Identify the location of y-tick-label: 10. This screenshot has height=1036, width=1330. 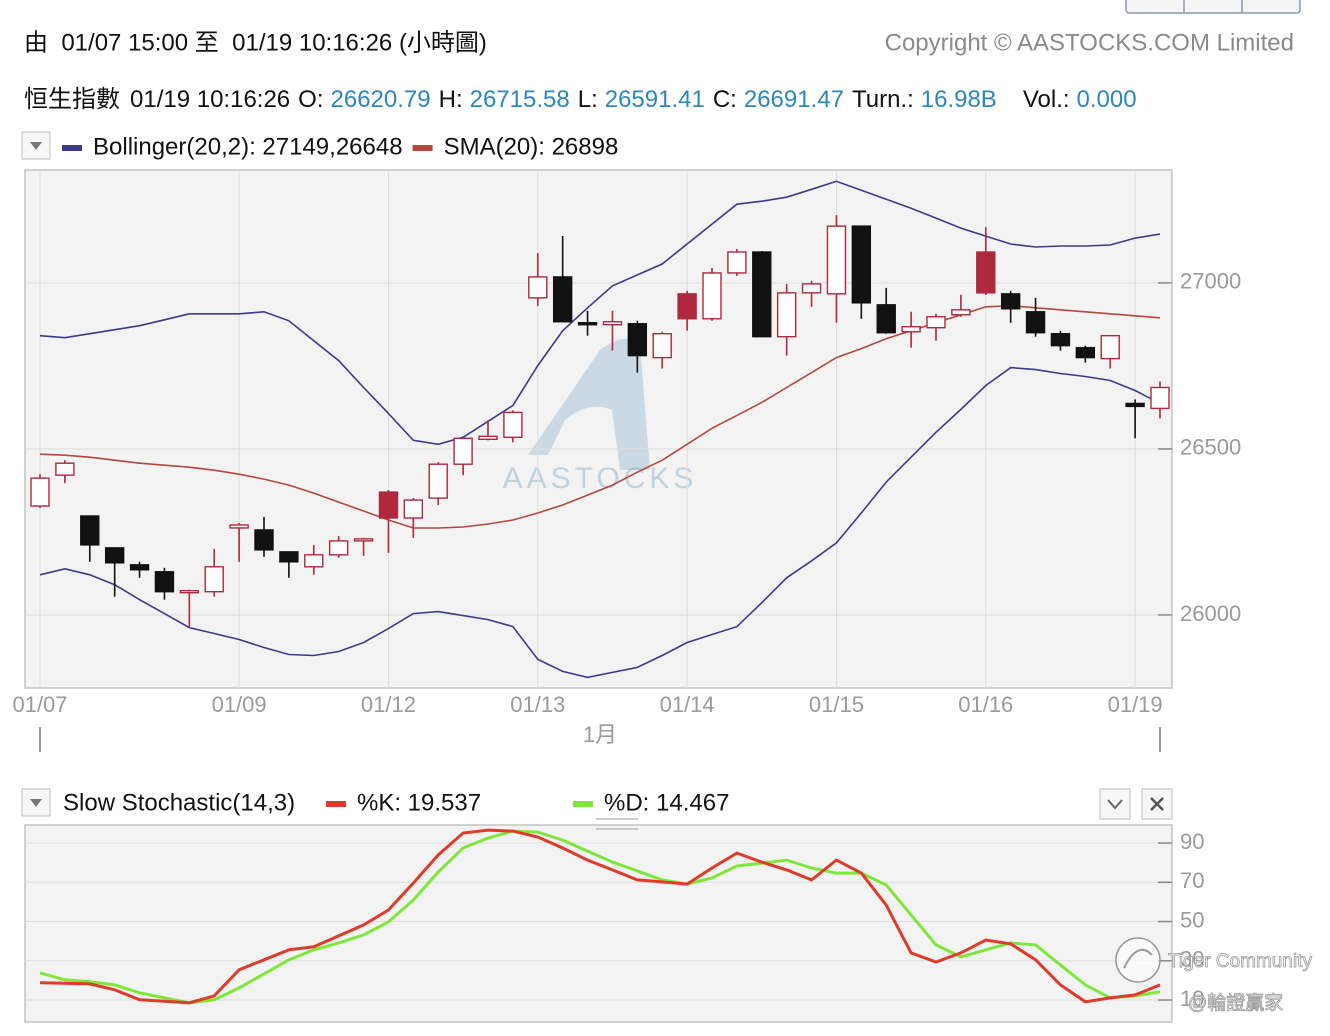
(1192, 998).